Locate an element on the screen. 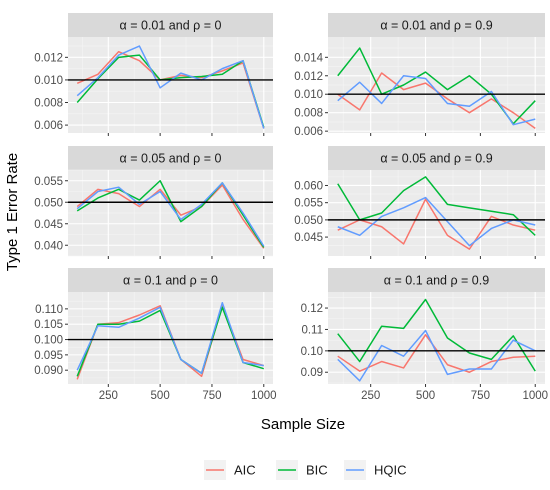  y-tick-label: 0.10 is located at coordinates (312, 352).